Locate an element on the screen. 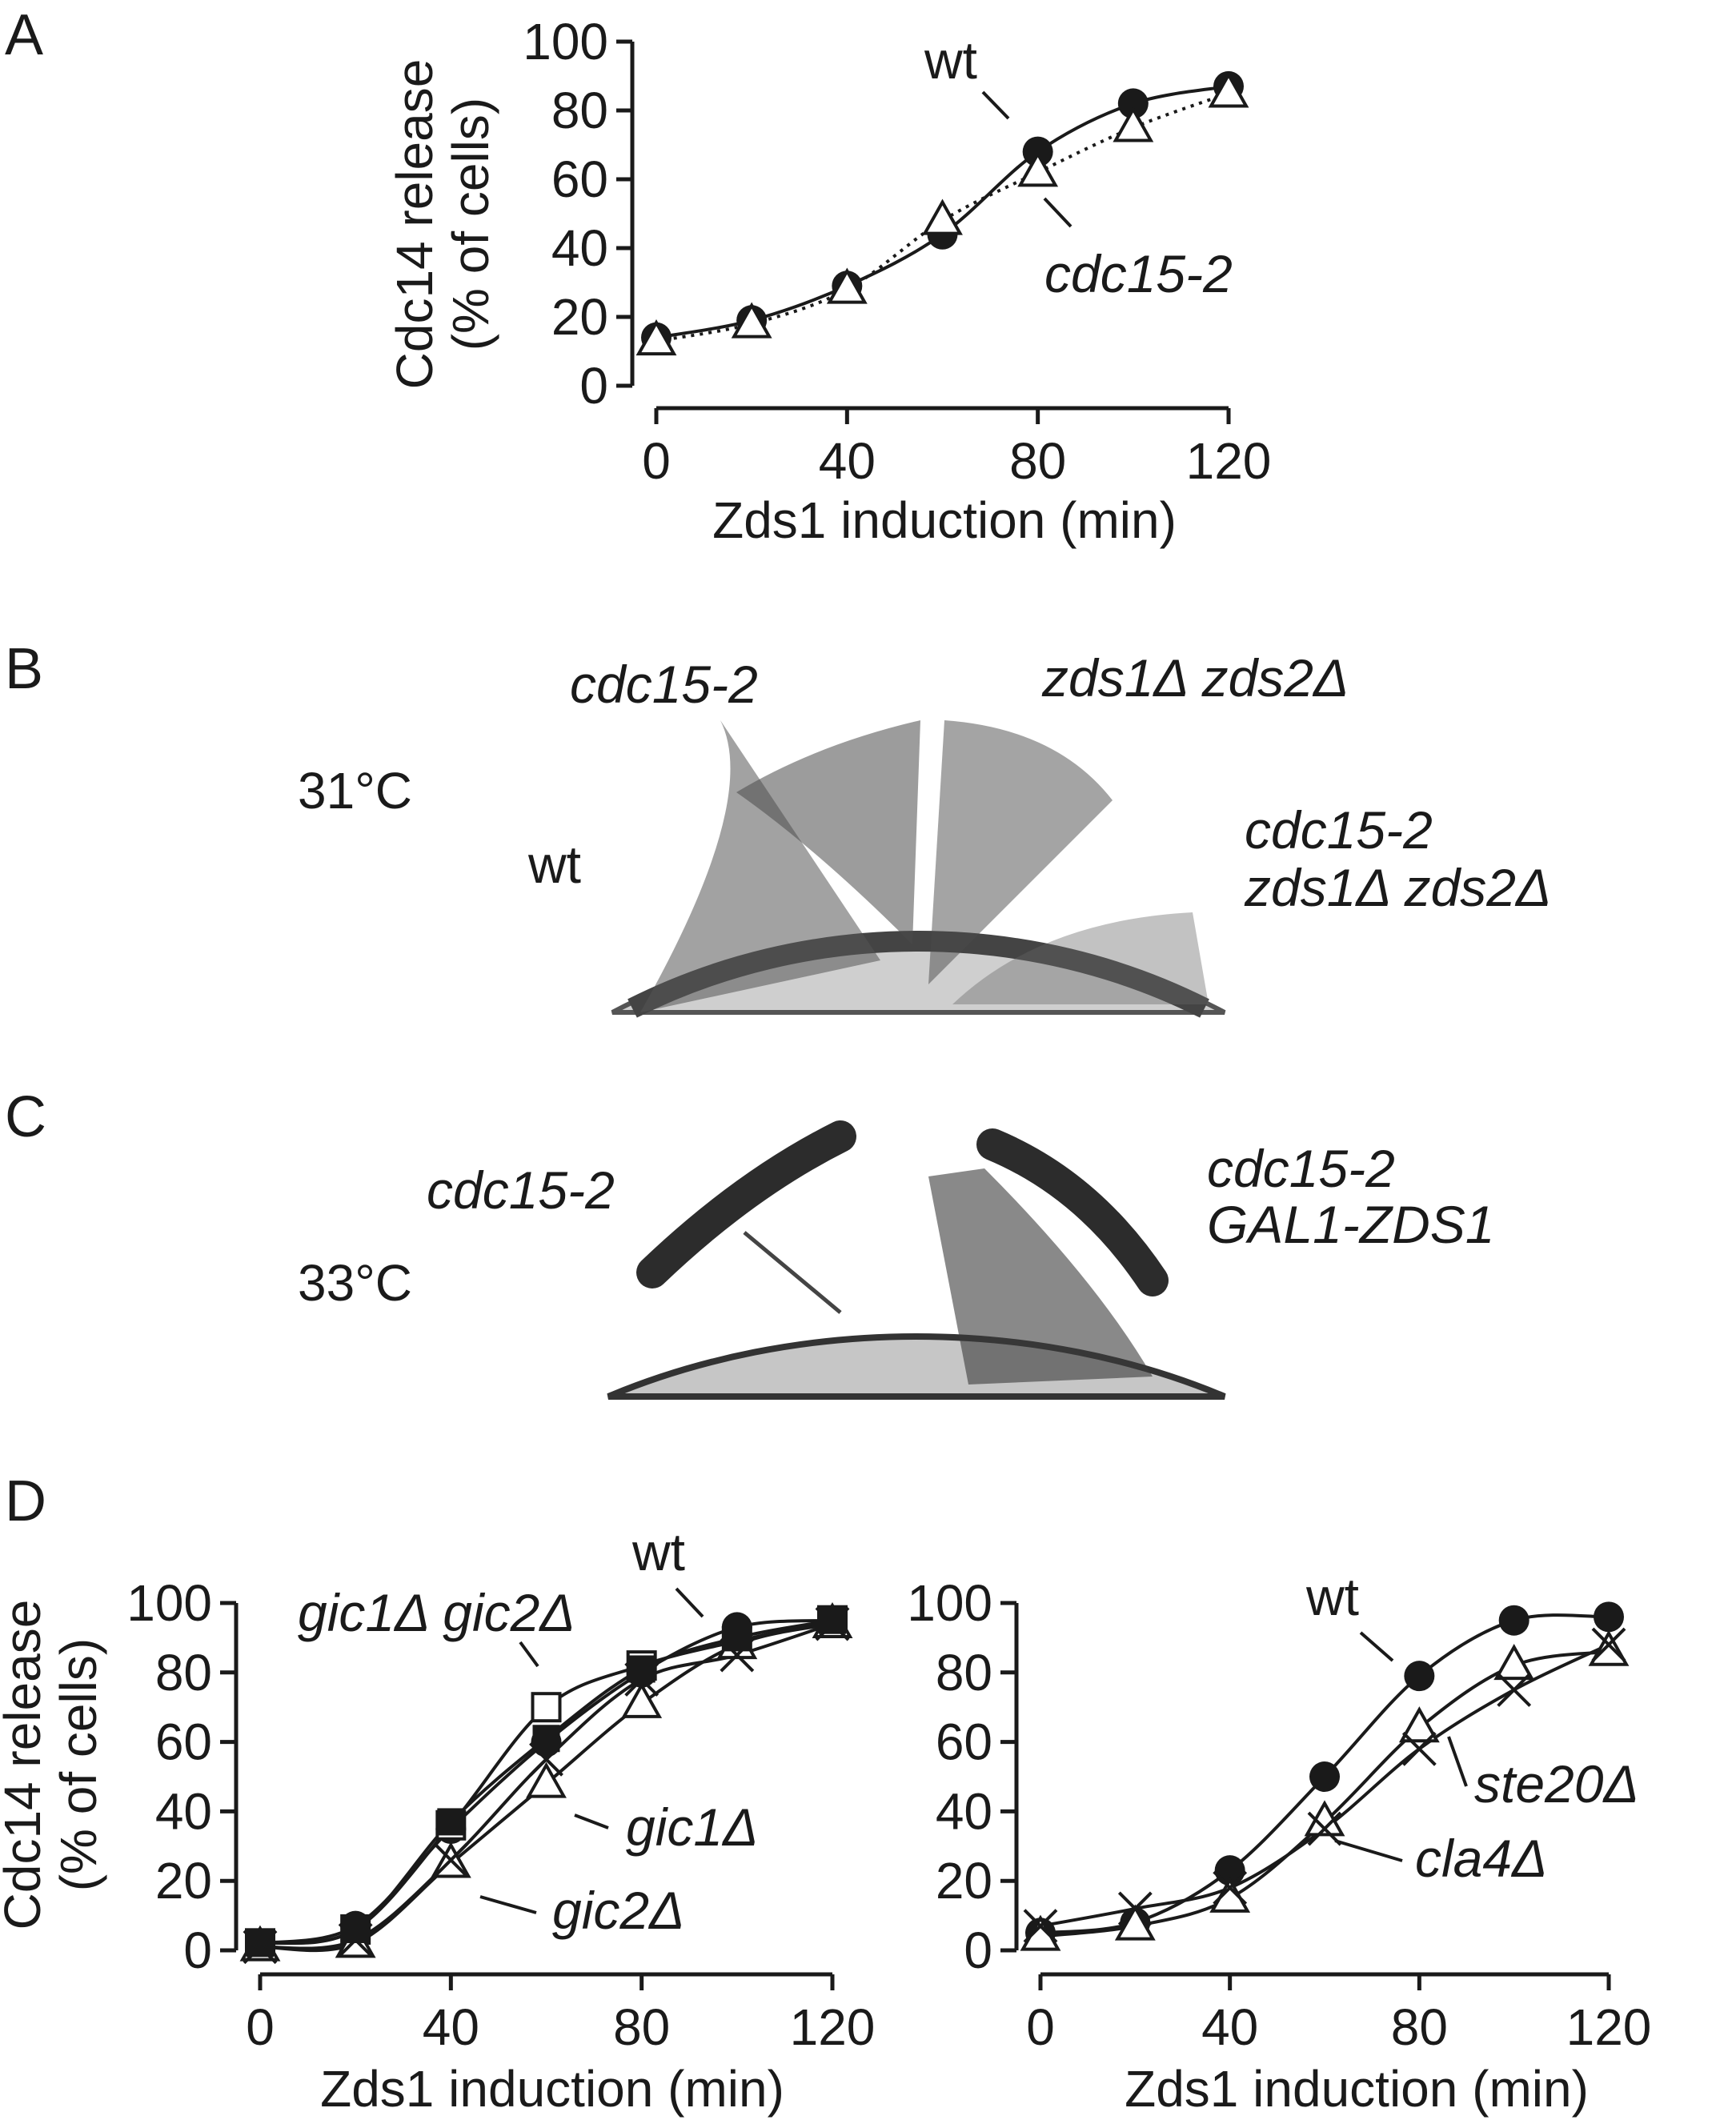  plate-b-sector-double is located at coordinates (1081, 958).